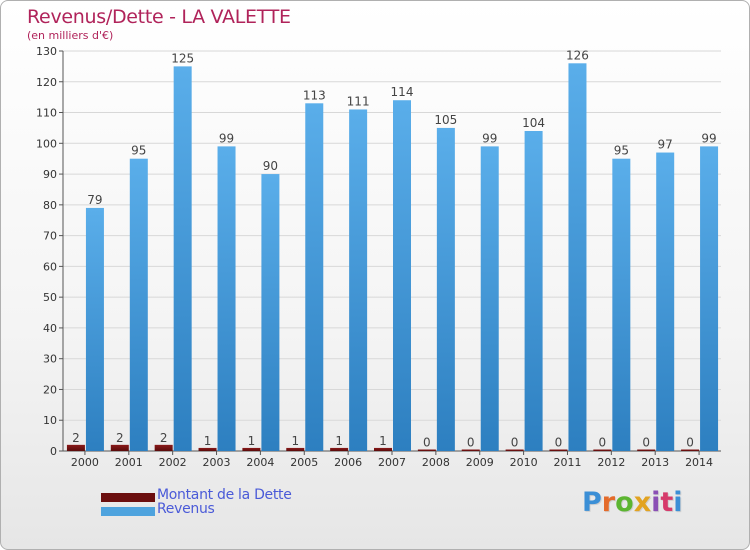 The width and height of the screenshot is (750, 550). I want to click on x-tick-label: 2005, so click(304, 462).